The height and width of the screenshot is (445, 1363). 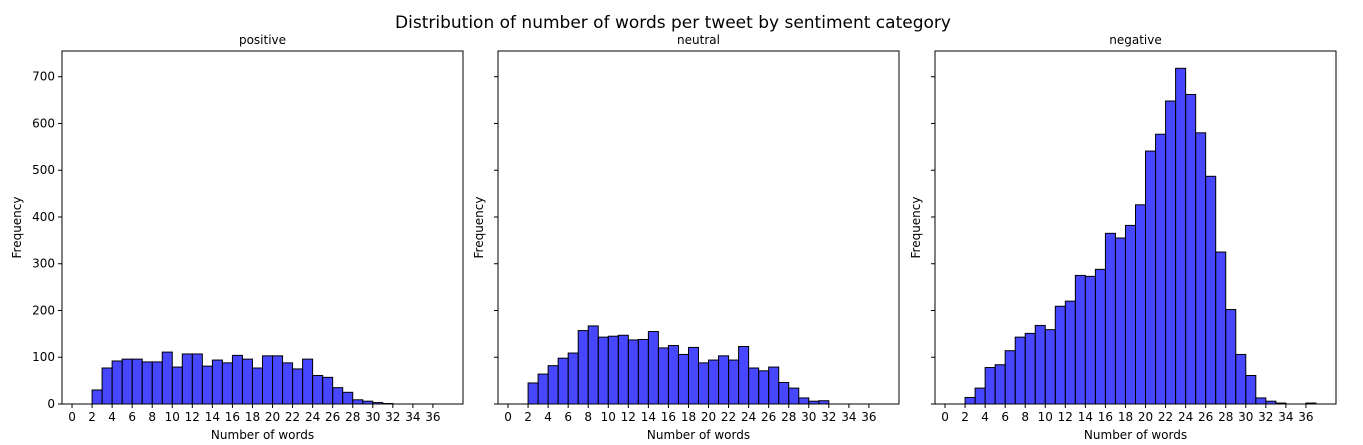 What do you see at coordinates (392, 417) in the screenshot?
I see `x-tick-label: 32` at bounding box center [392, 417].